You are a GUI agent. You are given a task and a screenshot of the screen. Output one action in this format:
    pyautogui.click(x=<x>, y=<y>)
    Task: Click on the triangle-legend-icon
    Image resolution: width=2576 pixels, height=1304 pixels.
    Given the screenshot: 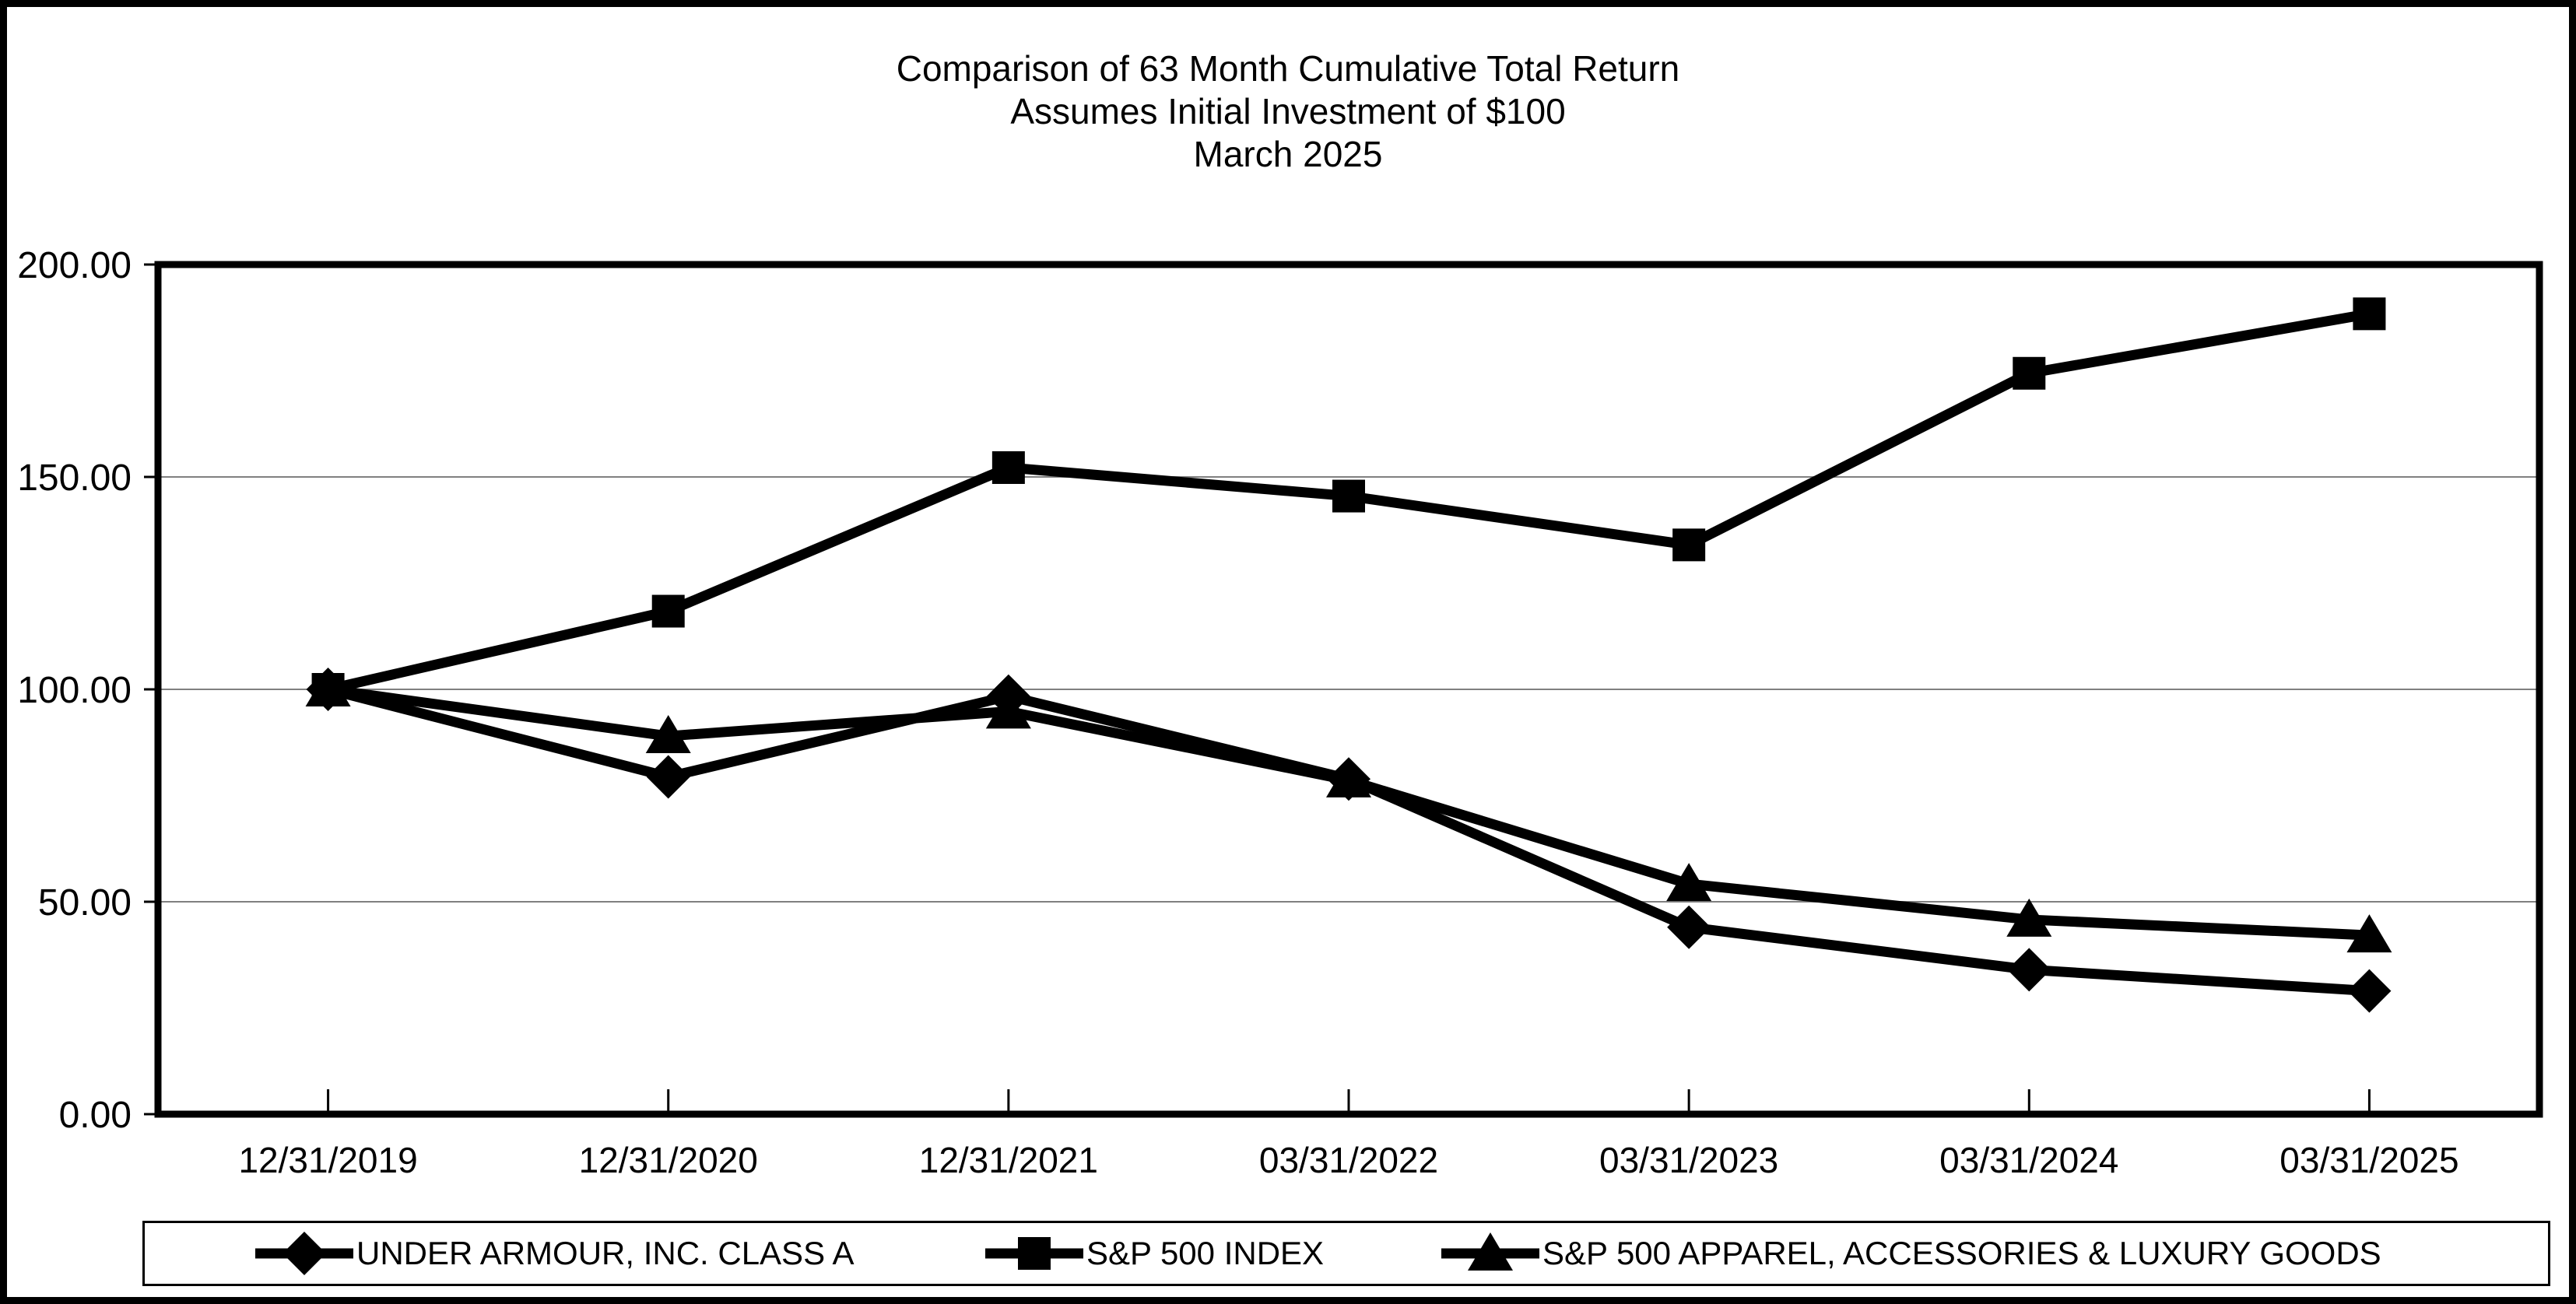 What is the action you would take?
    pyautogui.click(x=1490, y=1251)
    